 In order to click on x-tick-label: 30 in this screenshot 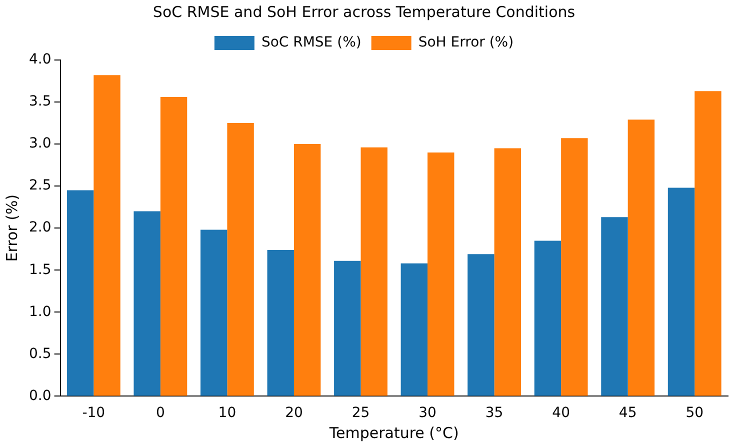, I will do `click(427, 413)`.